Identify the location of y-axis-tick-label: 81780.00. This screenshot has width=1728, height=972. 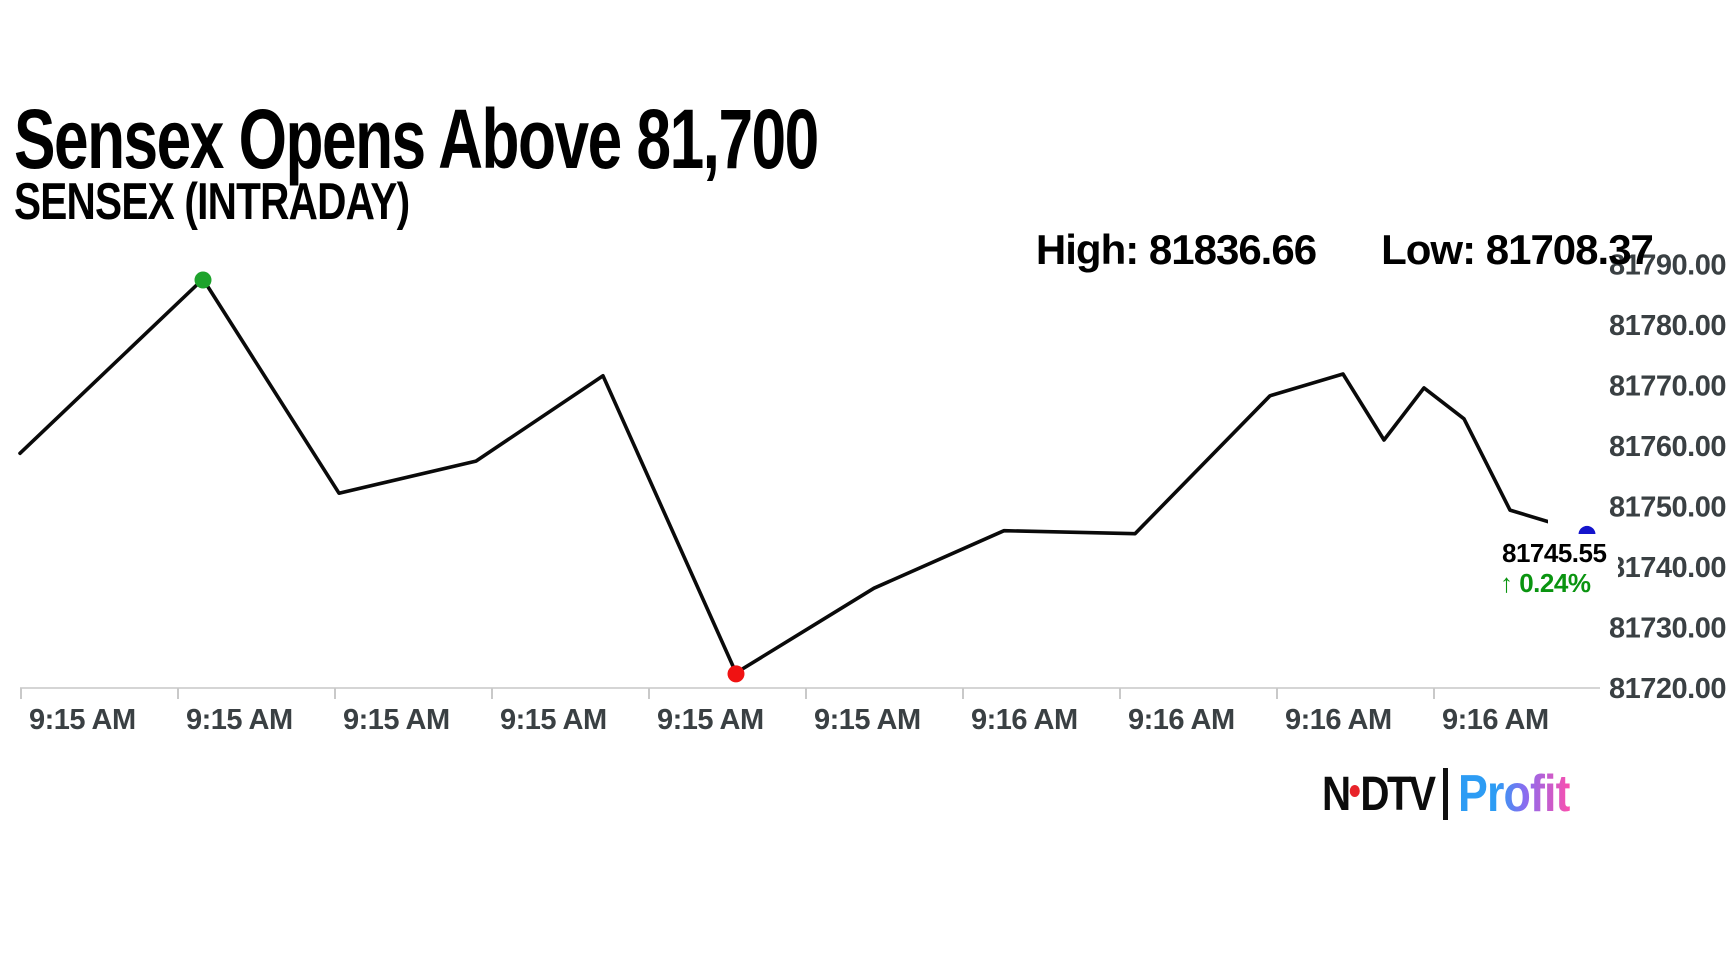
(1667, 326).